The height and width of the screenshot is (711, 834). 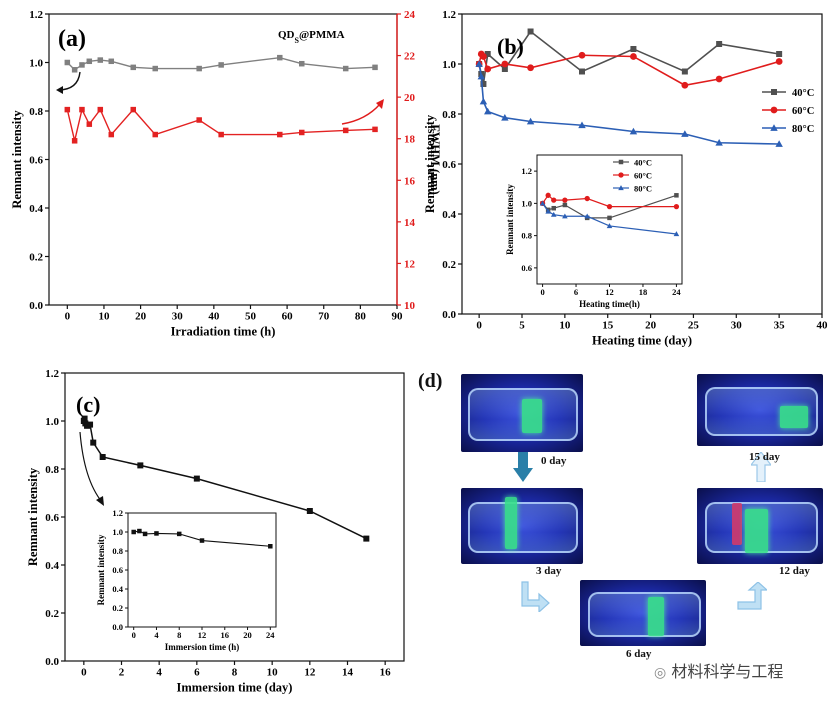 What do you see at coordinates (651, 325) in the screenshot?
I see `x-tick-label: 20` at bounding box center [651, 325].